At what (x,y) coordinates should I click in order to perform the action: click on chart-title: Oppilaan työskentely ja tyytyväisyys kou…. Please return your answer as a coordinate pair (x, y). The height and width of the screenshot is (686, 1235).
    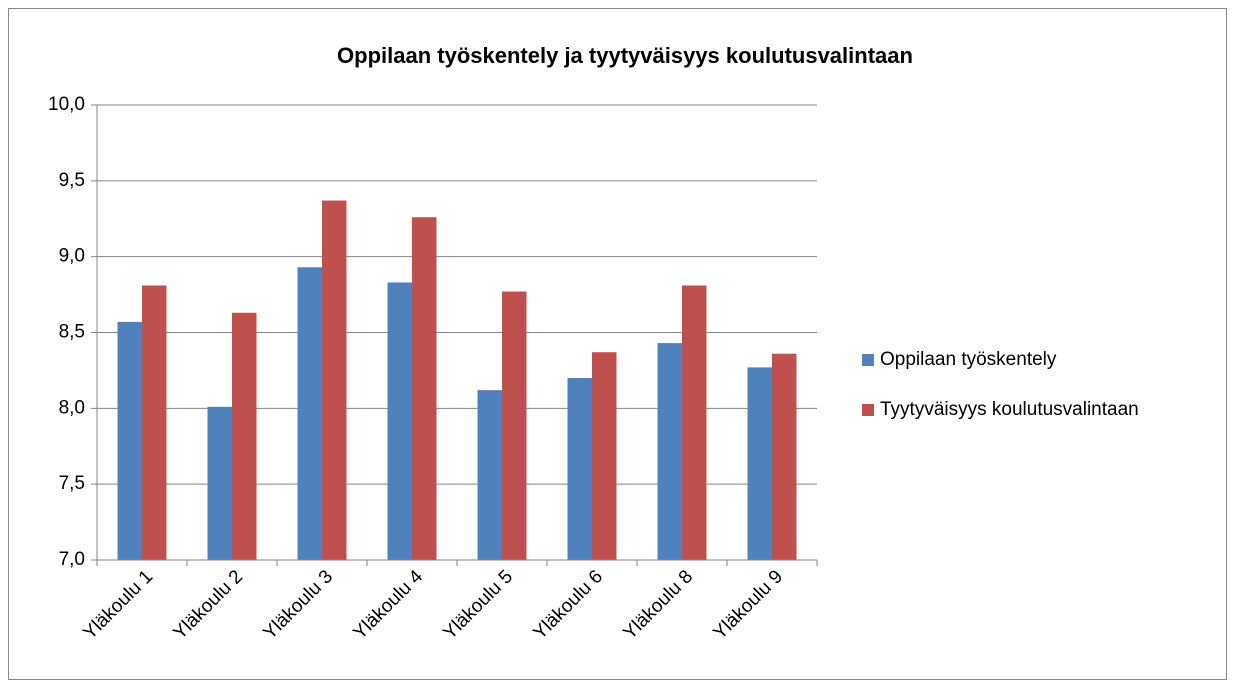
    Looking at the image, I should click on (625, 55).